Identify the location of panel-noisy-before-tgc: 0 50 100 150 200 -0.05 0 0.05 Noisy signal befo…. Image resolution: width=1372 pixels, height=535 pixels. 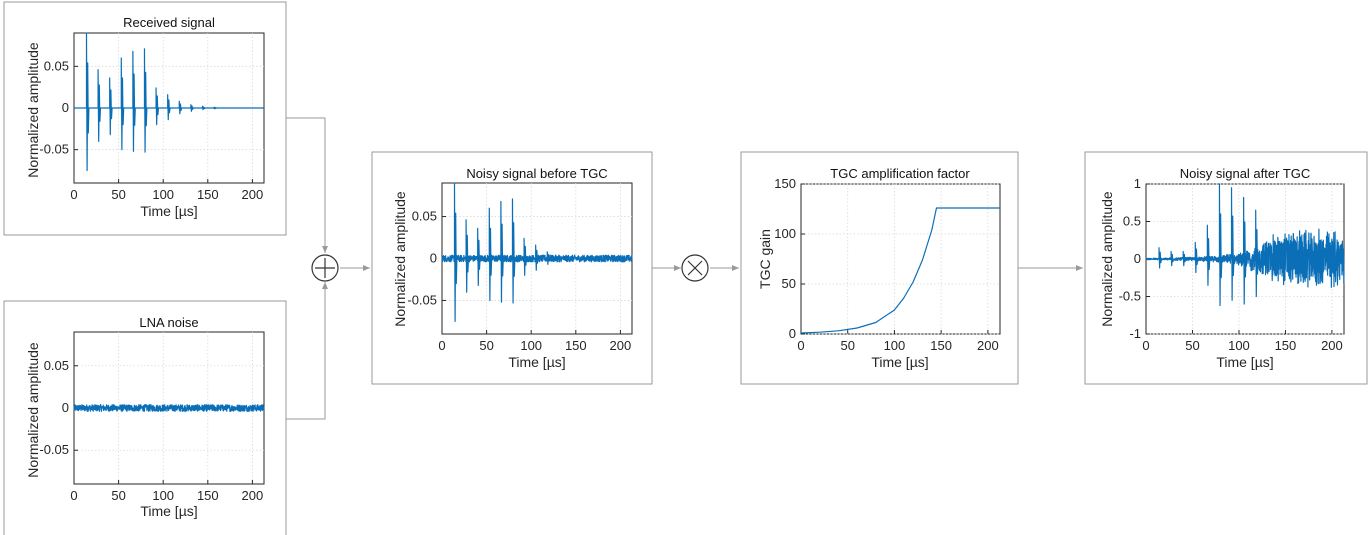
(512, 268).